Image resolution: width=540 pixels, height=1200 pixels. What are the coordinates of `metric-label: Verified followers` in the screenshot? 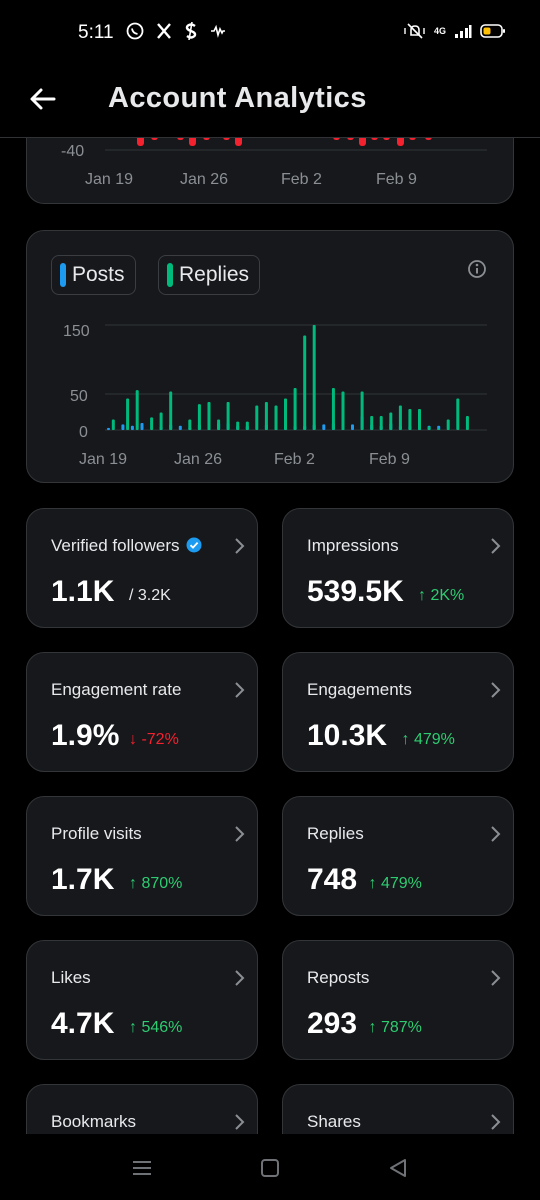 It's located at (126, 546).